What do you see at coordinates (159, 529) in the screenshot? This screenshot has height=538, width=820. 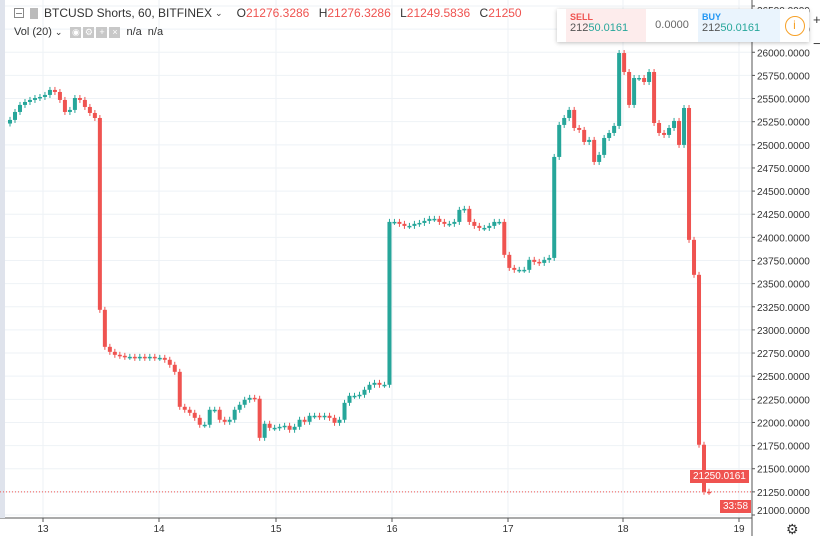 I see `x-tick-label: 14` at bounding box center [159, 529].